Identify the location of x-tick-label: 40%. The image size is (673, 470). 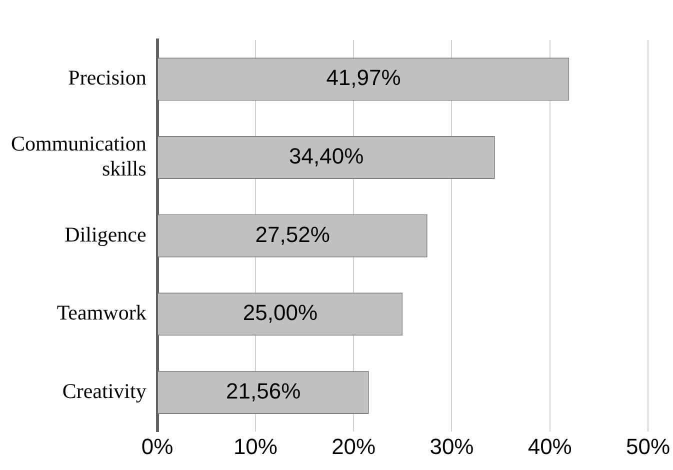
(550, 446).